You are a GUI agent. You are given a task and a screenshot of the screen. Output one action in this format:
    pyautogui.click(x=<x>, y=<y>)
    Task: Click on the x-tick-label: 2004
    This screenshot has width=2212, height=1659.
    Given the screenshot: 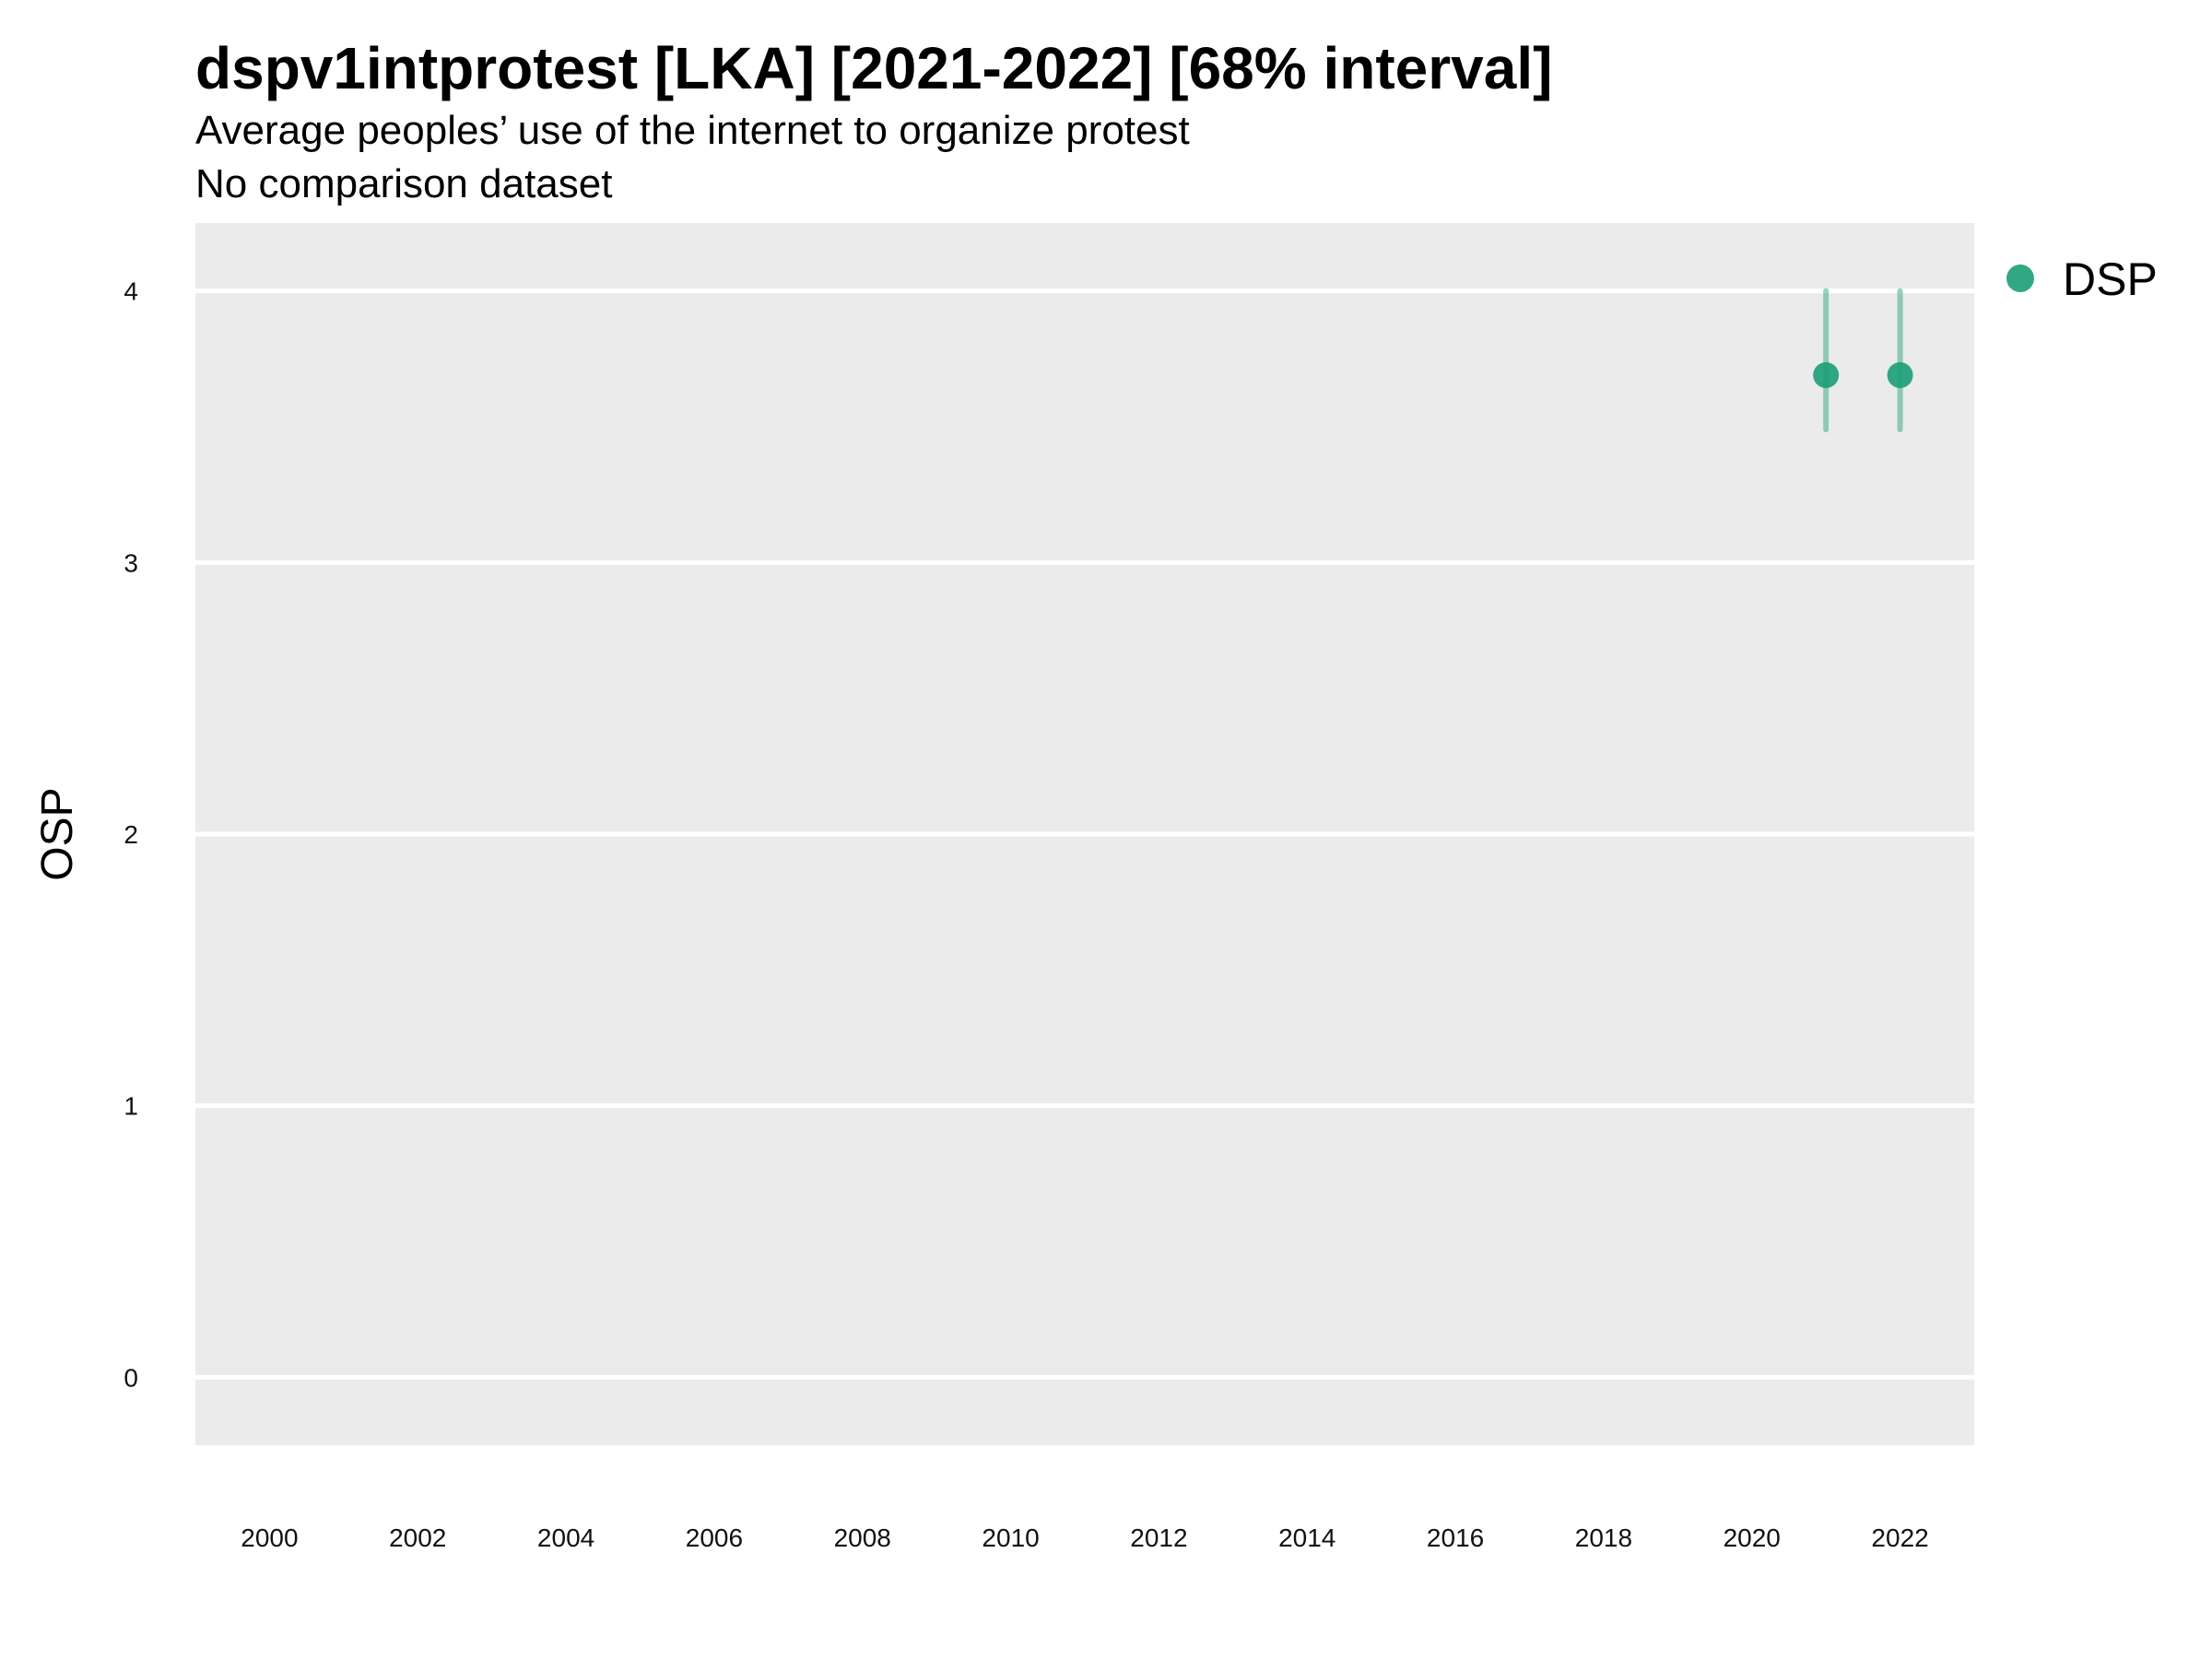 What is the action you would take?
    pyautogui.click(x=565, y=1538)
    